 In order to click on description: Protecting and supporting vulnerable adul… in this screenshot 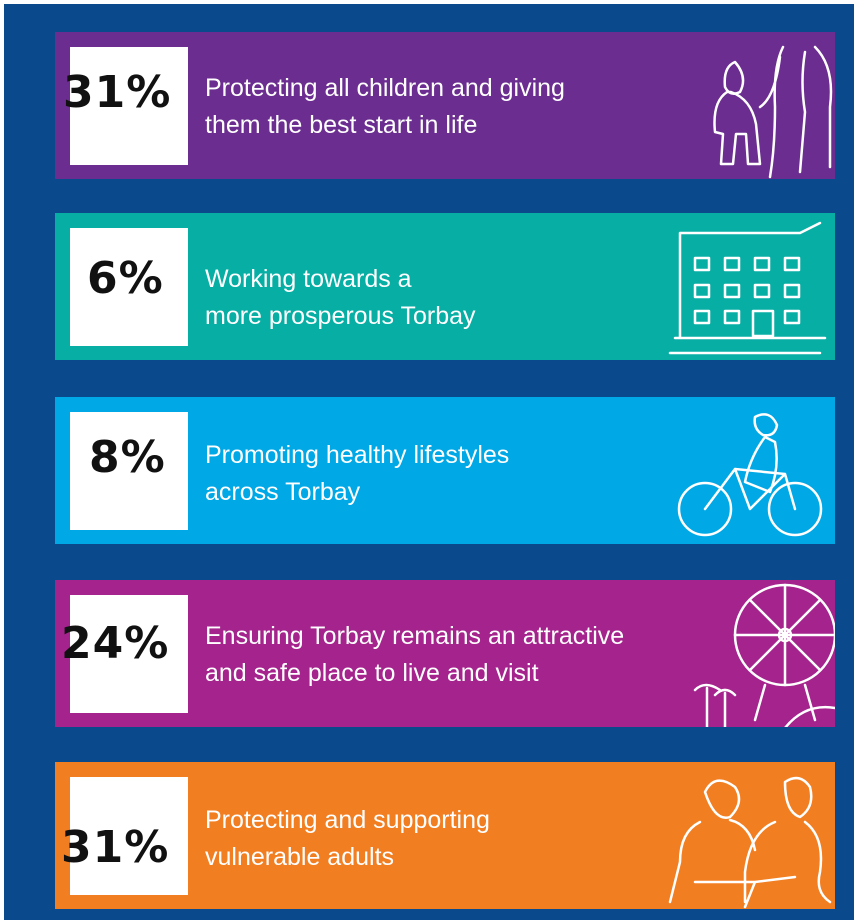, I will do `click(347, 839)`.